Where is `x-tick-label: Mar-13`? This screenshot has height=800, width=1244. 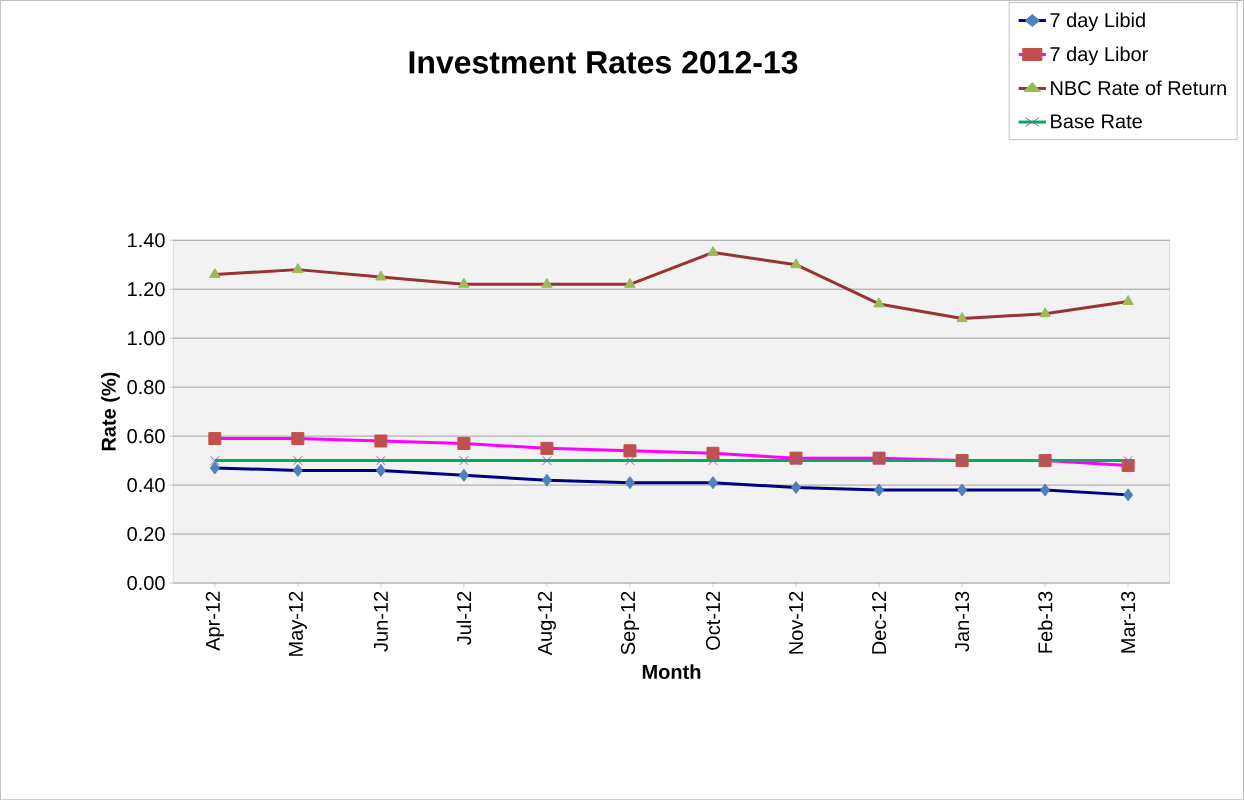
x-tick-label: Mar-13 is located at coordinates (1128, 622).